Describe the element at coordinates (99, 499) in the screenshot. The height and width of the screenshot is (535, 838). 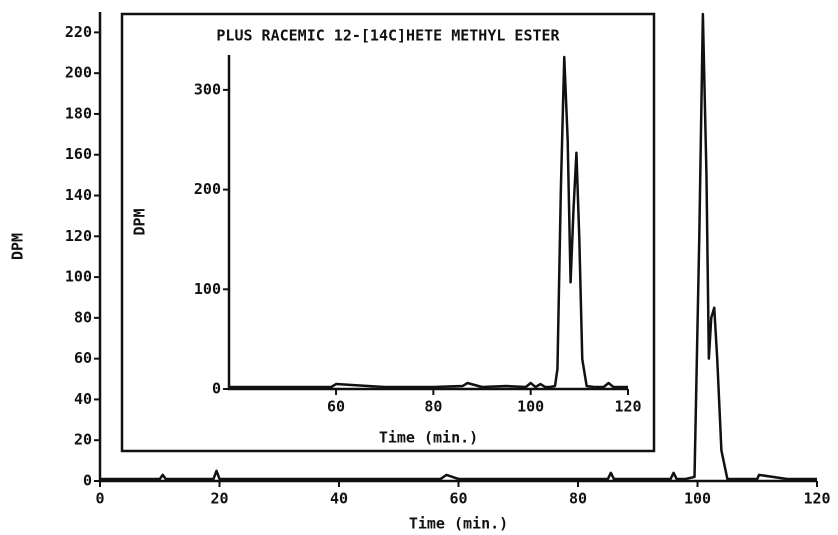
I see `x-tick-label: 0` at that location.